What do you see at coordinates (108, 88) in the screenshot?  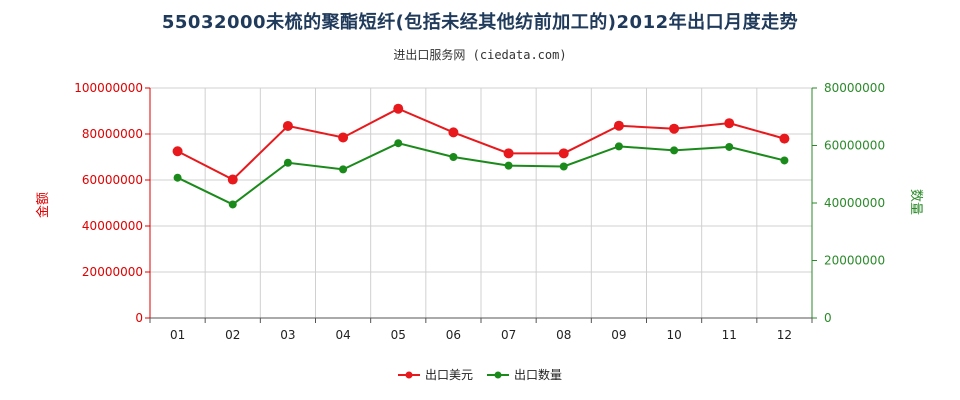 I see `y-left-tick-label: 100000000` at bounding box center [108, 88].